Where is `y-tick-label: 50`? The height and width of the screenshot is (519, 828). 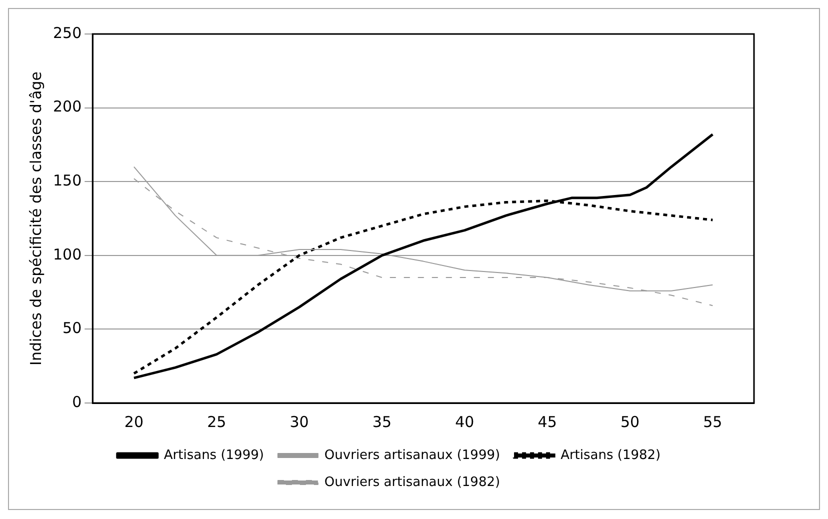
y-tick-label: 50 is located at coordinates (72, 328).